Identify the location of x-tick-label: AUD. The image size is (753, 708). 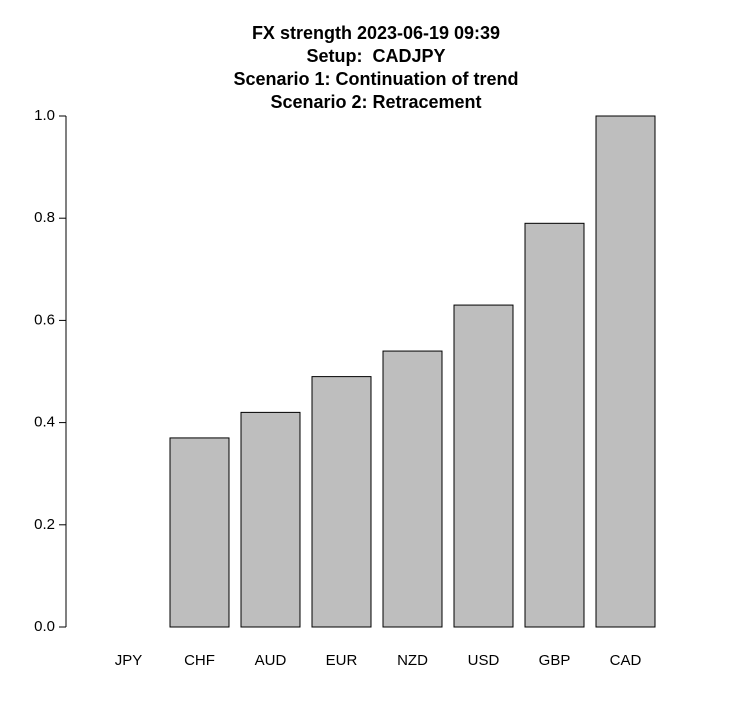
(271, 660).